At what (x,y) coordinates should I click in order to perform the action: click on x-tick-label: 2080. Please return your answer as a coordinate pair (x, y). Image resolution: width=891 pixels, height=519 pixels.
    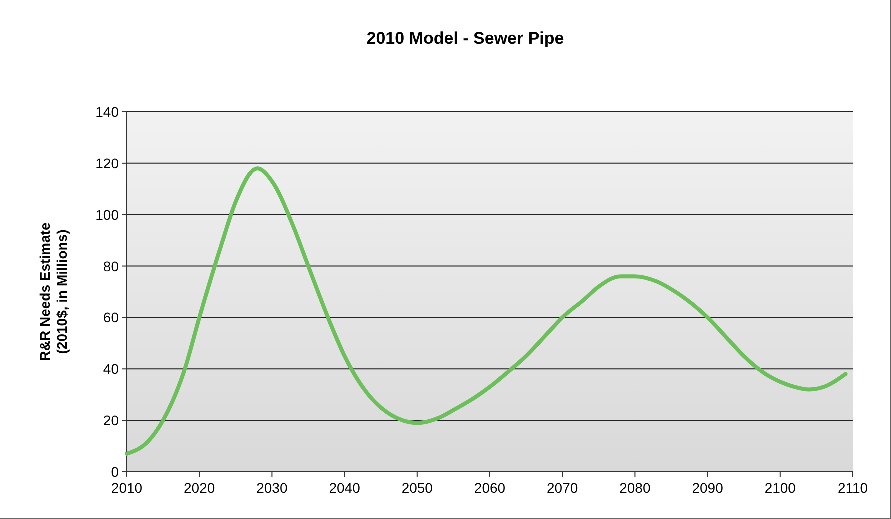
    Looking at the image, I should click on (635, 488).